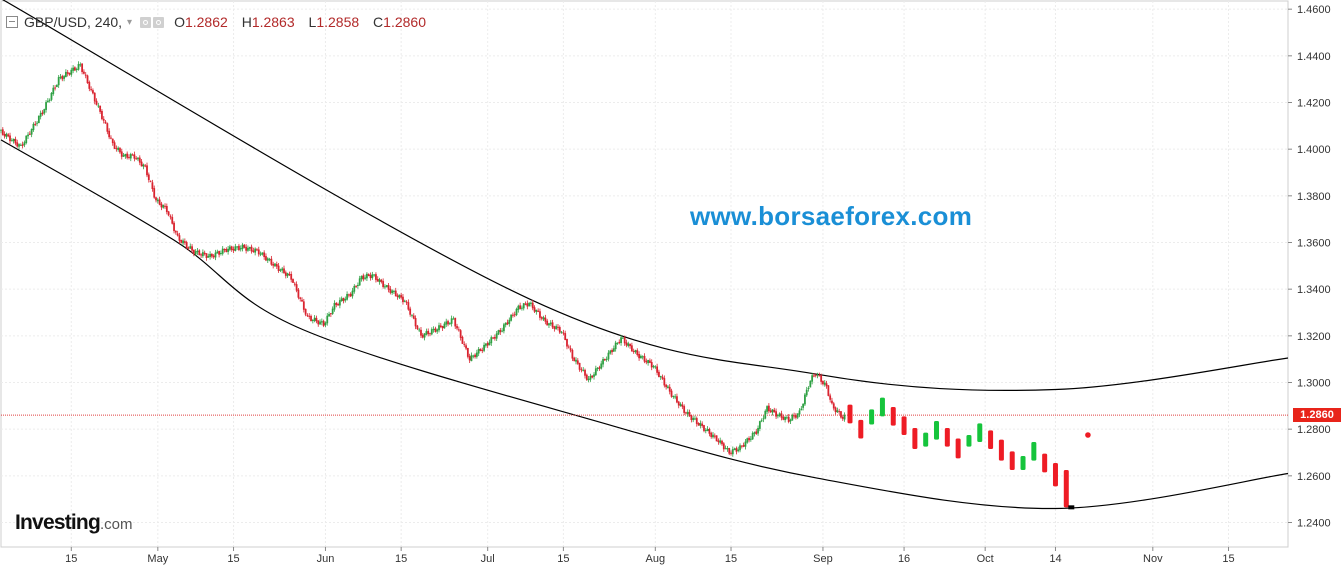 This screenshot has width=1343, height=574. Describe the element at coordinates (731, 559) in the screenshot. I see `x-tick-label: 15` at that location.